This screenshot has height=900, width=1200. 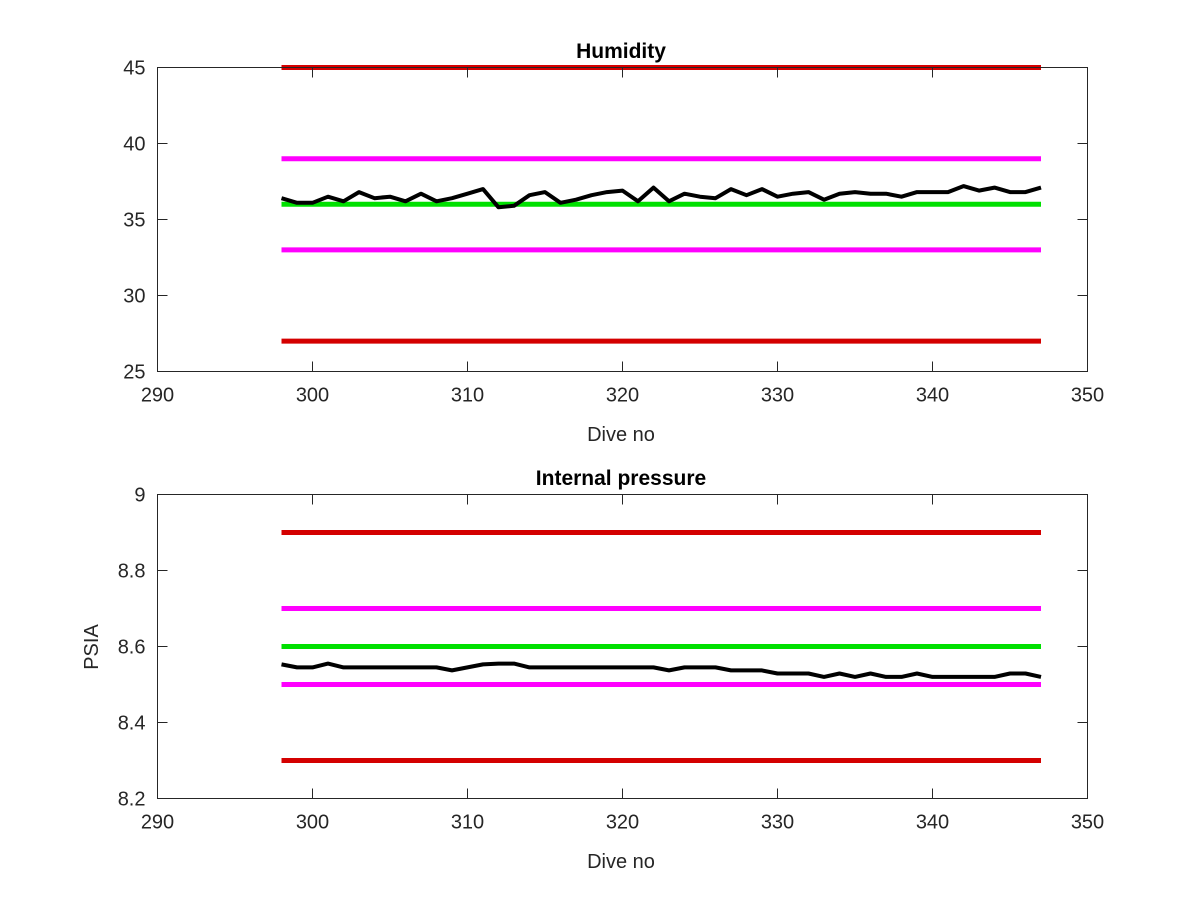 What do you see at coordinates (134, 221) in the screenshot?
I see `humidity-y-tick-label: 35` at bounding box center [134, 221].